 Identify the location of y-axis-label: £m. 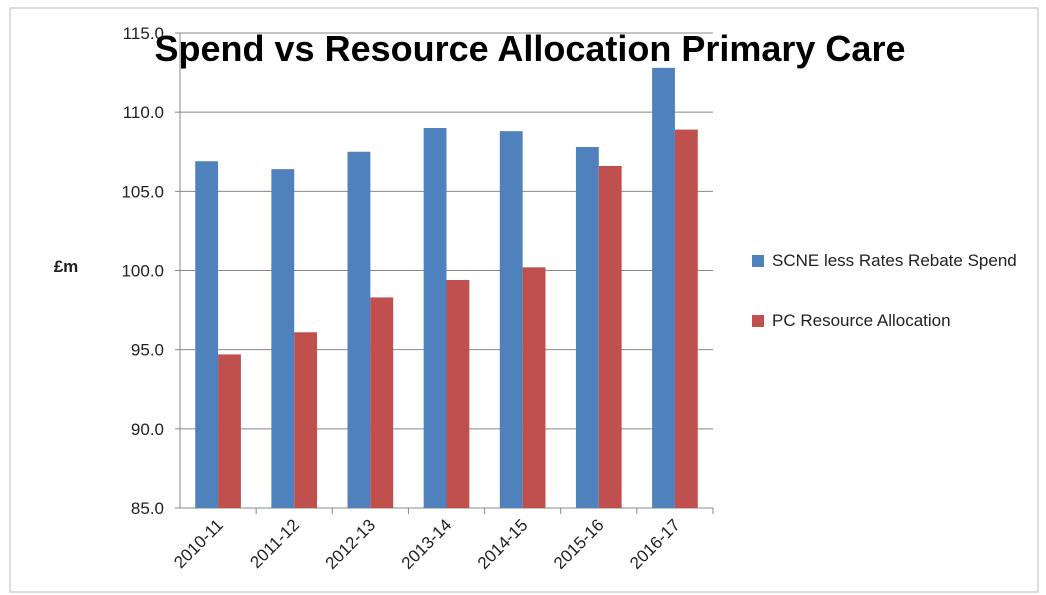
(66, 266).